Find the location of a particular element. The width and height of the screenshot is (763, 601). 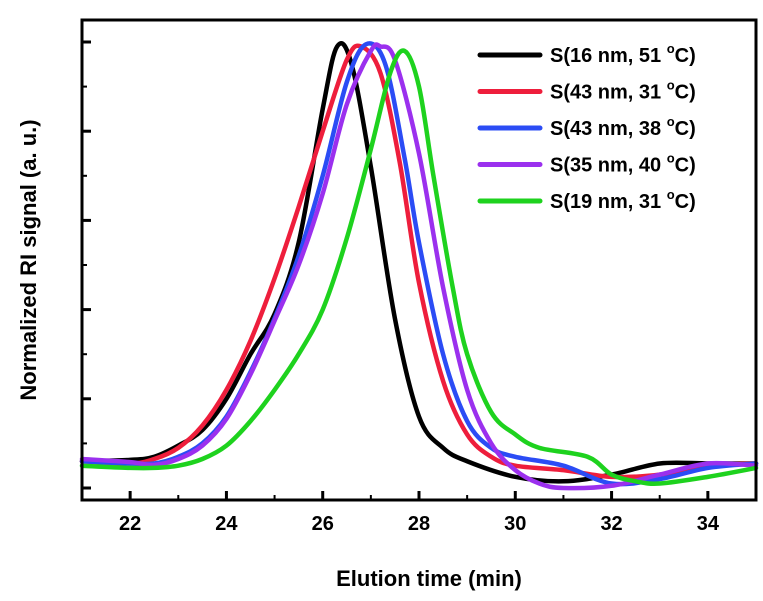

legend-label-4: S(35 nm, 40 oC) is located at coordinates (623, 164).